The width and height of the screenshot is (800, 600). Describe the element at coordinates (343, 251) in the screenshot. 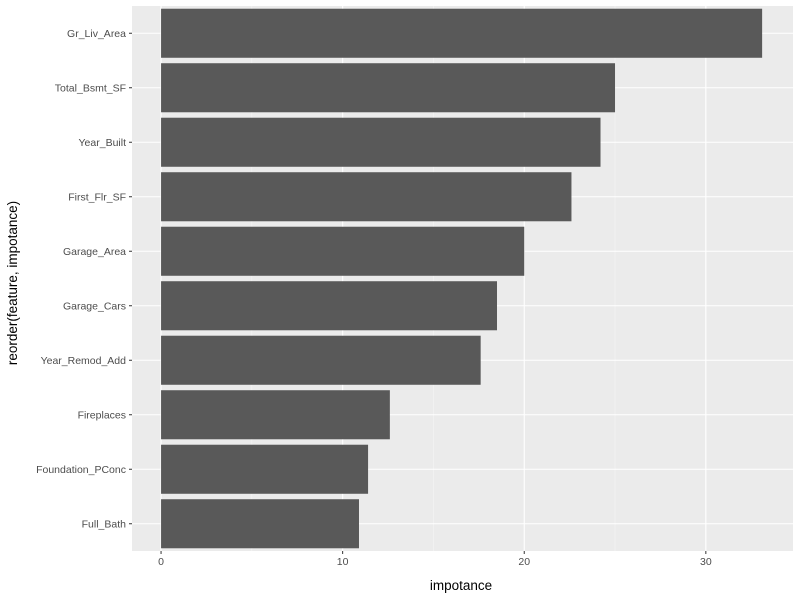

I see `bar-garage-area` at that location.